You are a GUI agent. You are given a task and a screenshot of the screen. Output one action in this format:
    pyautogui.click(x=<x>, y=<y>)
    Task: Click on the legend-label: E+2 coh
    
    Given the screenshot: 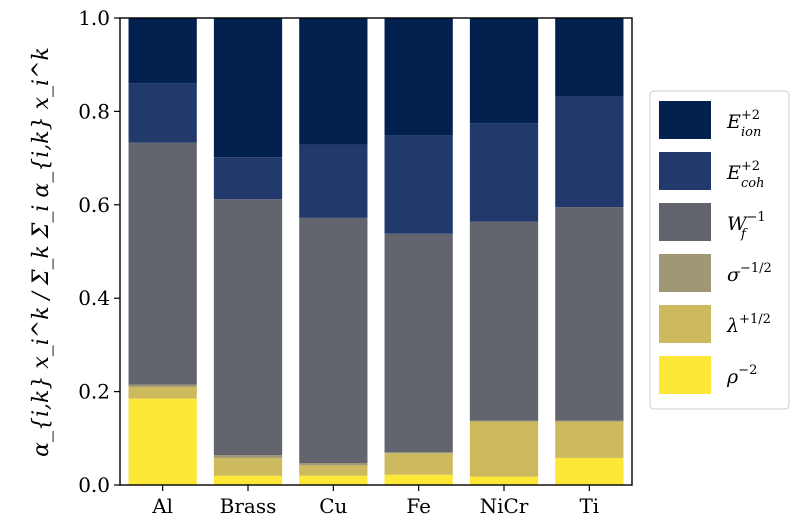 What is the action you would take?
    pyautogui.click(x=745, y=175)
    